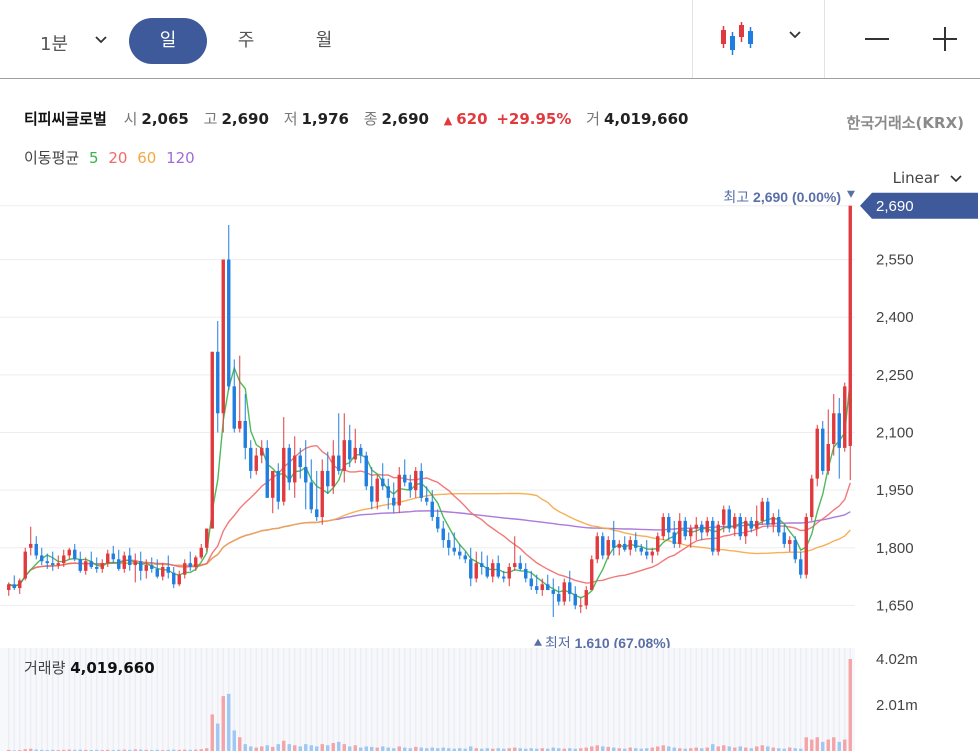 The height and width of the screenshot is (751, 980). I want to click on ma-20-label: 20, so click(118, 158).